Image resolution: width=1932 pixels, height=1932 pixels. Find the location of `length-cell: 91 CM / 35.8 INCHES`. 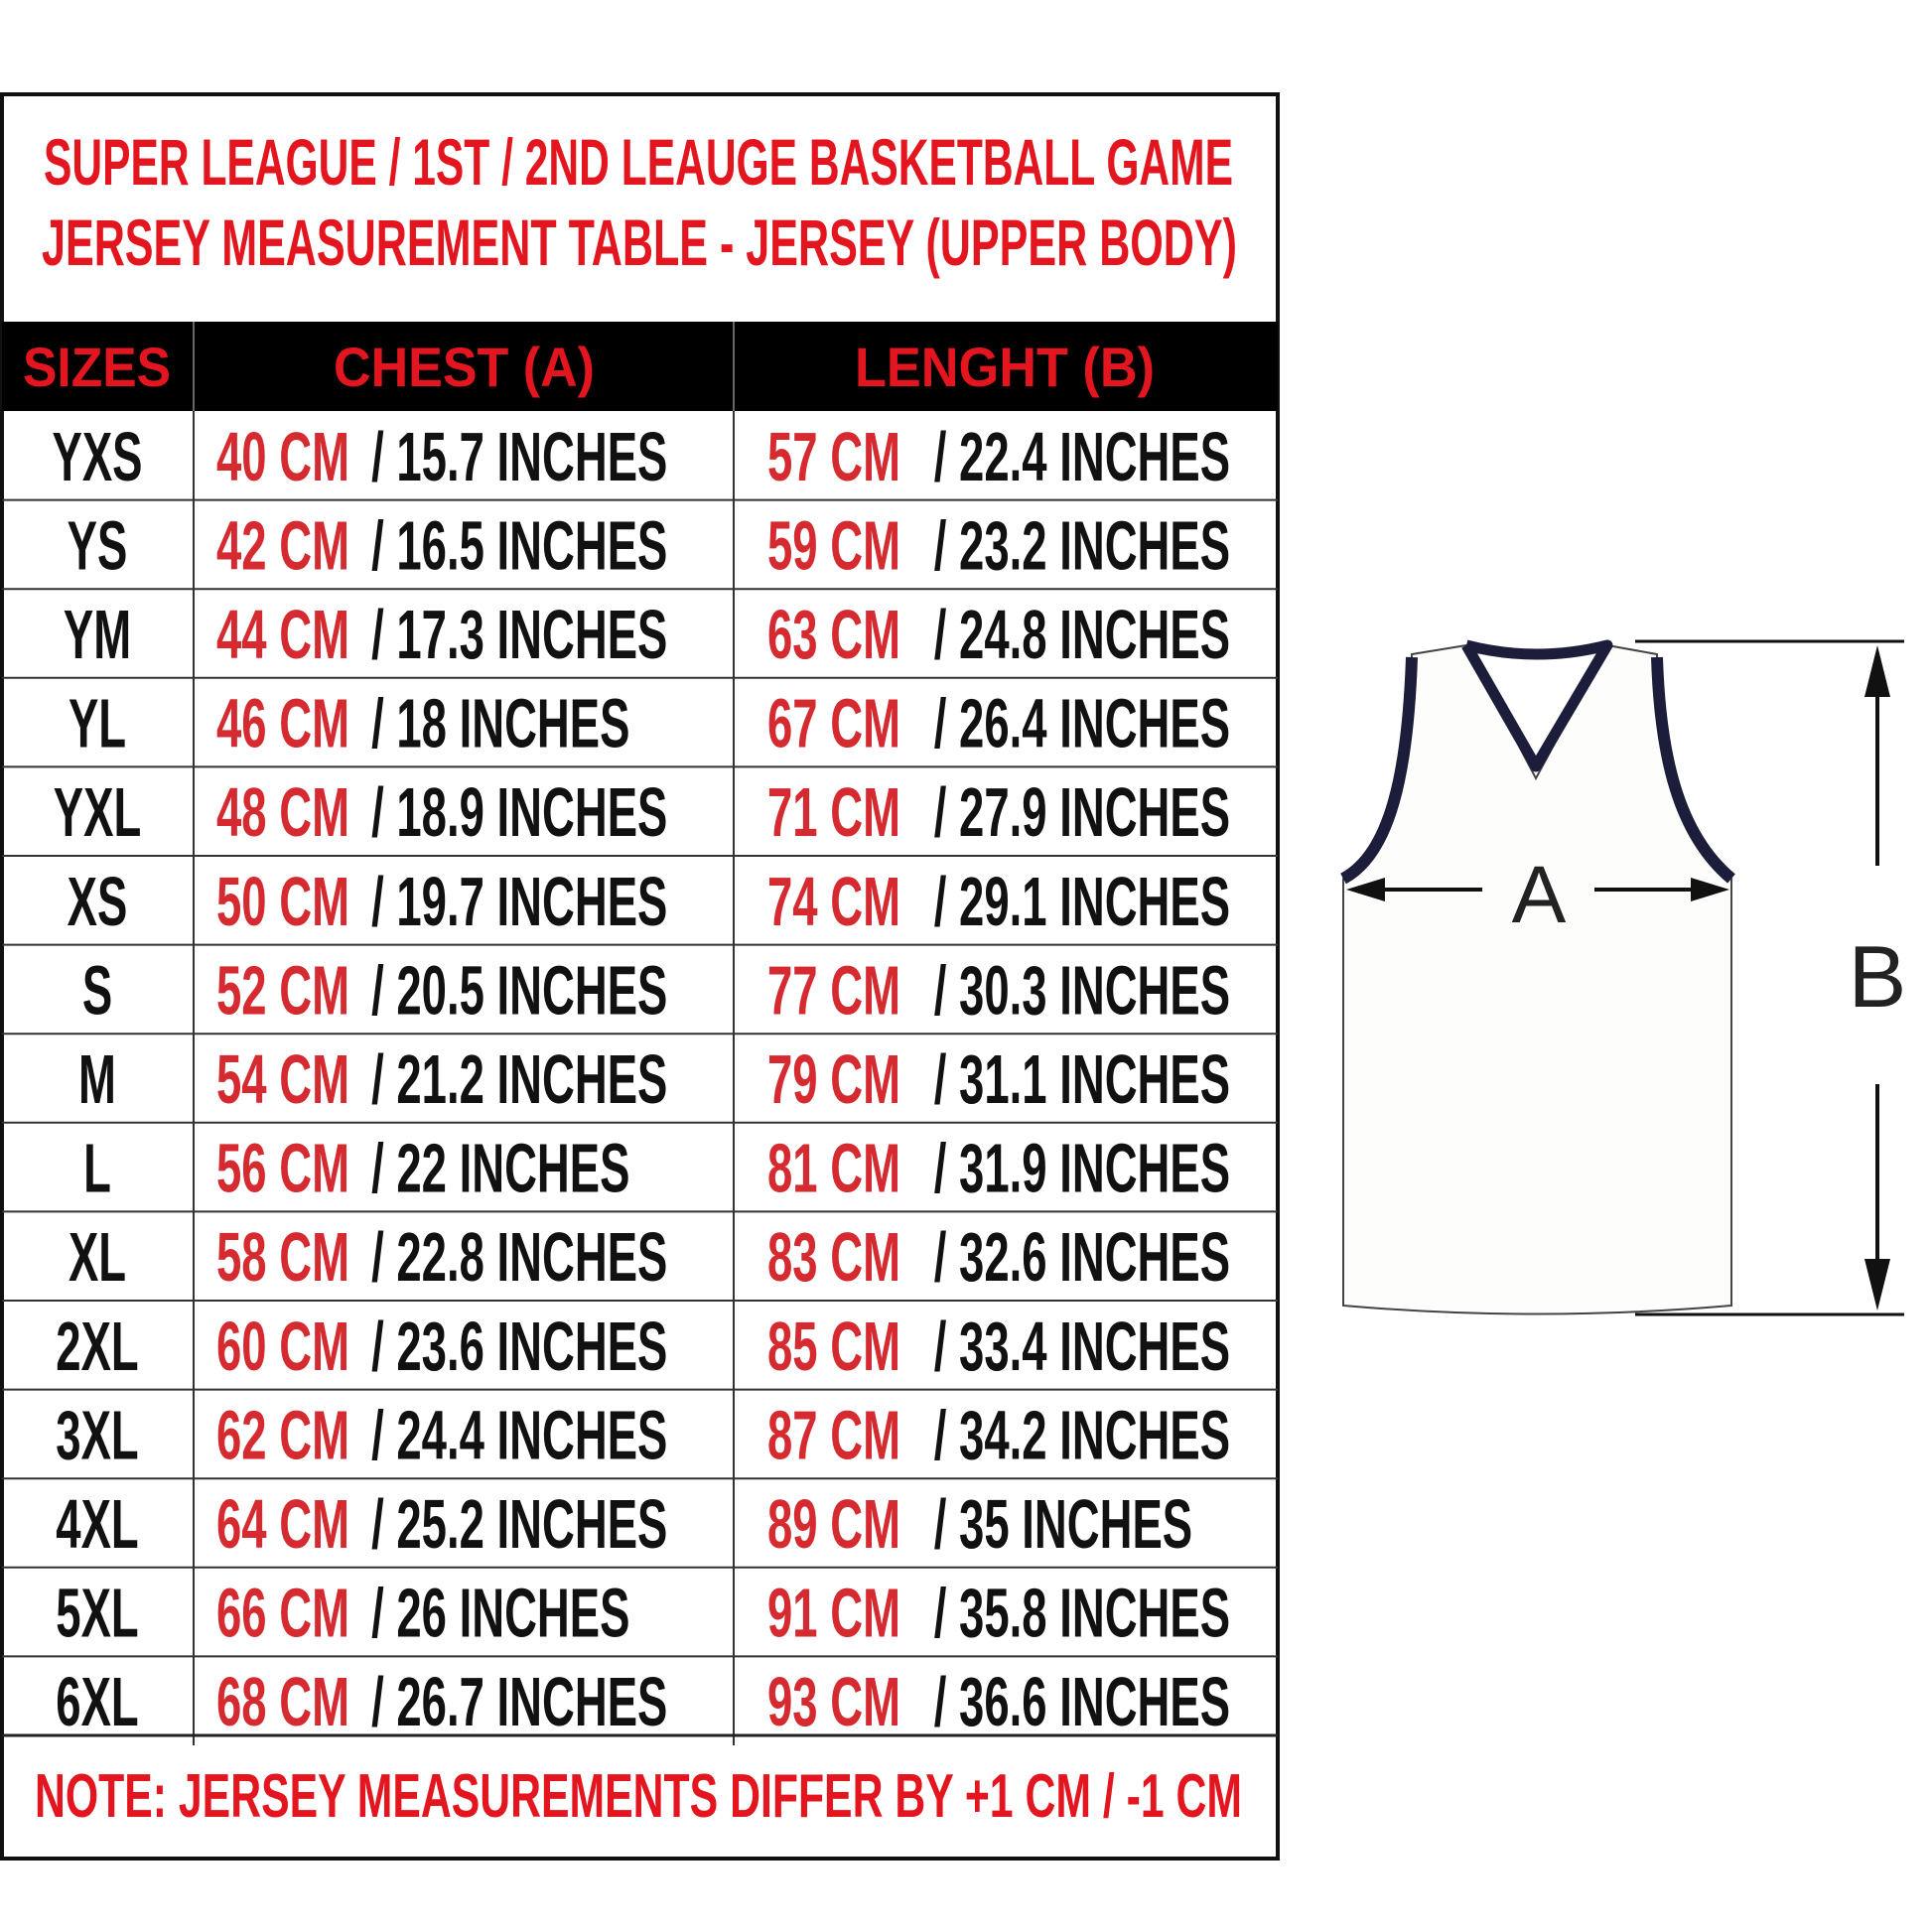

length-cell: 91 CM / 35.8 INCHES is located at coordinates (999, 1613).